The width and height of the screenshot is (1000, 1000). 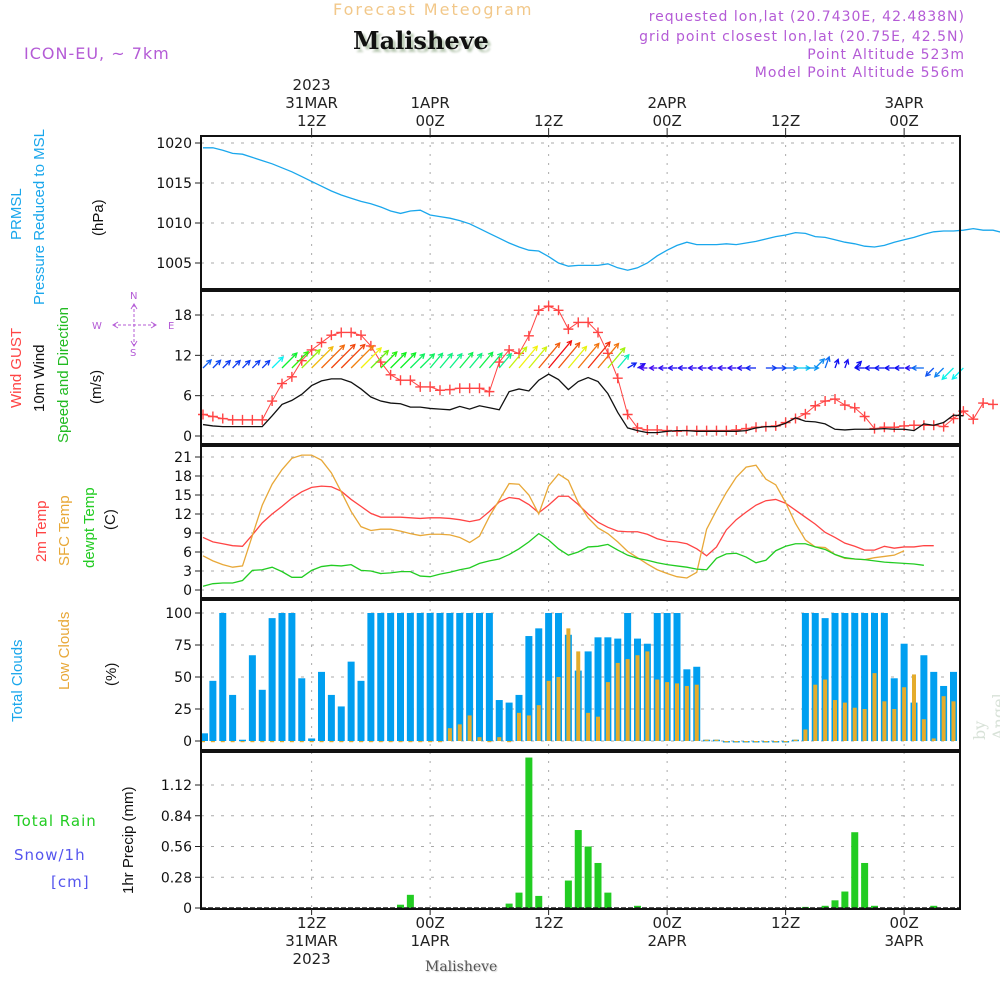 I want to click on y-tick-label: 1.12, so click(x=176, y=786).